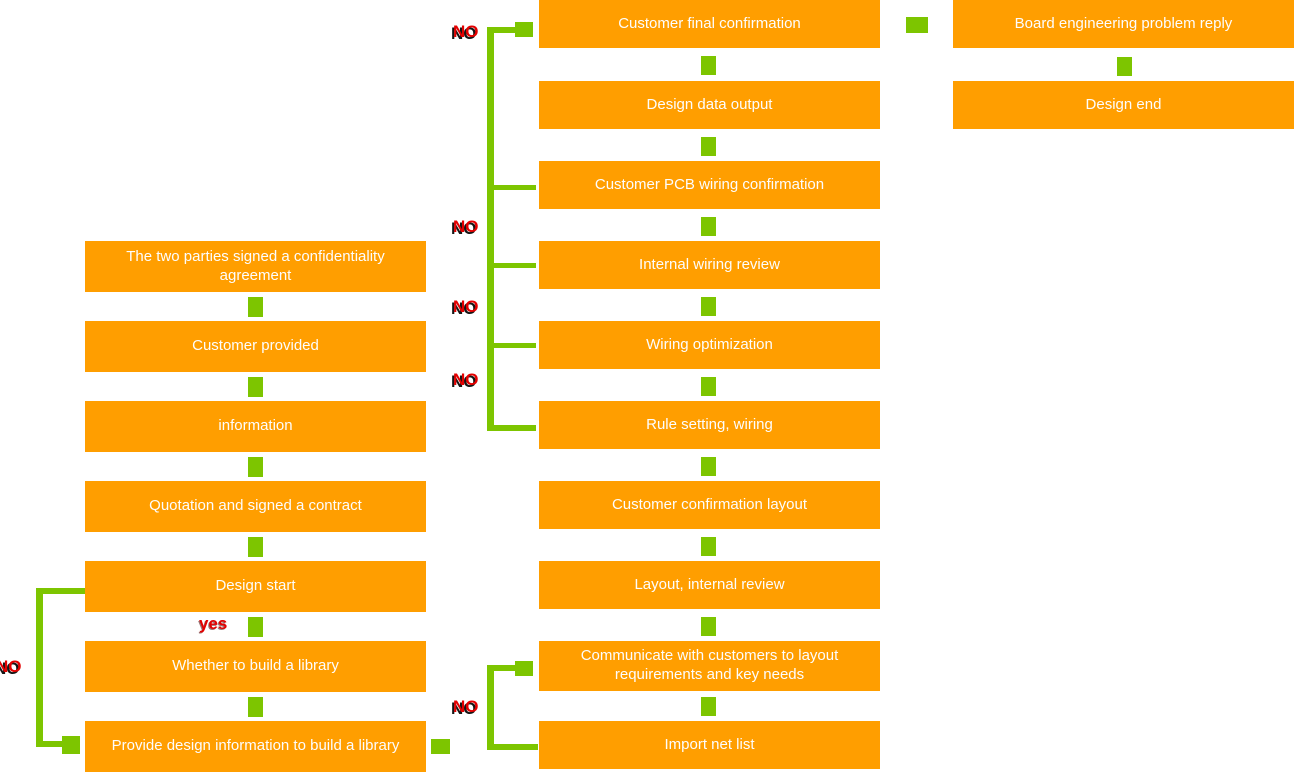 This screenshot has height=773, width=1294. I want to click on node-information: information, so click(255, 426).